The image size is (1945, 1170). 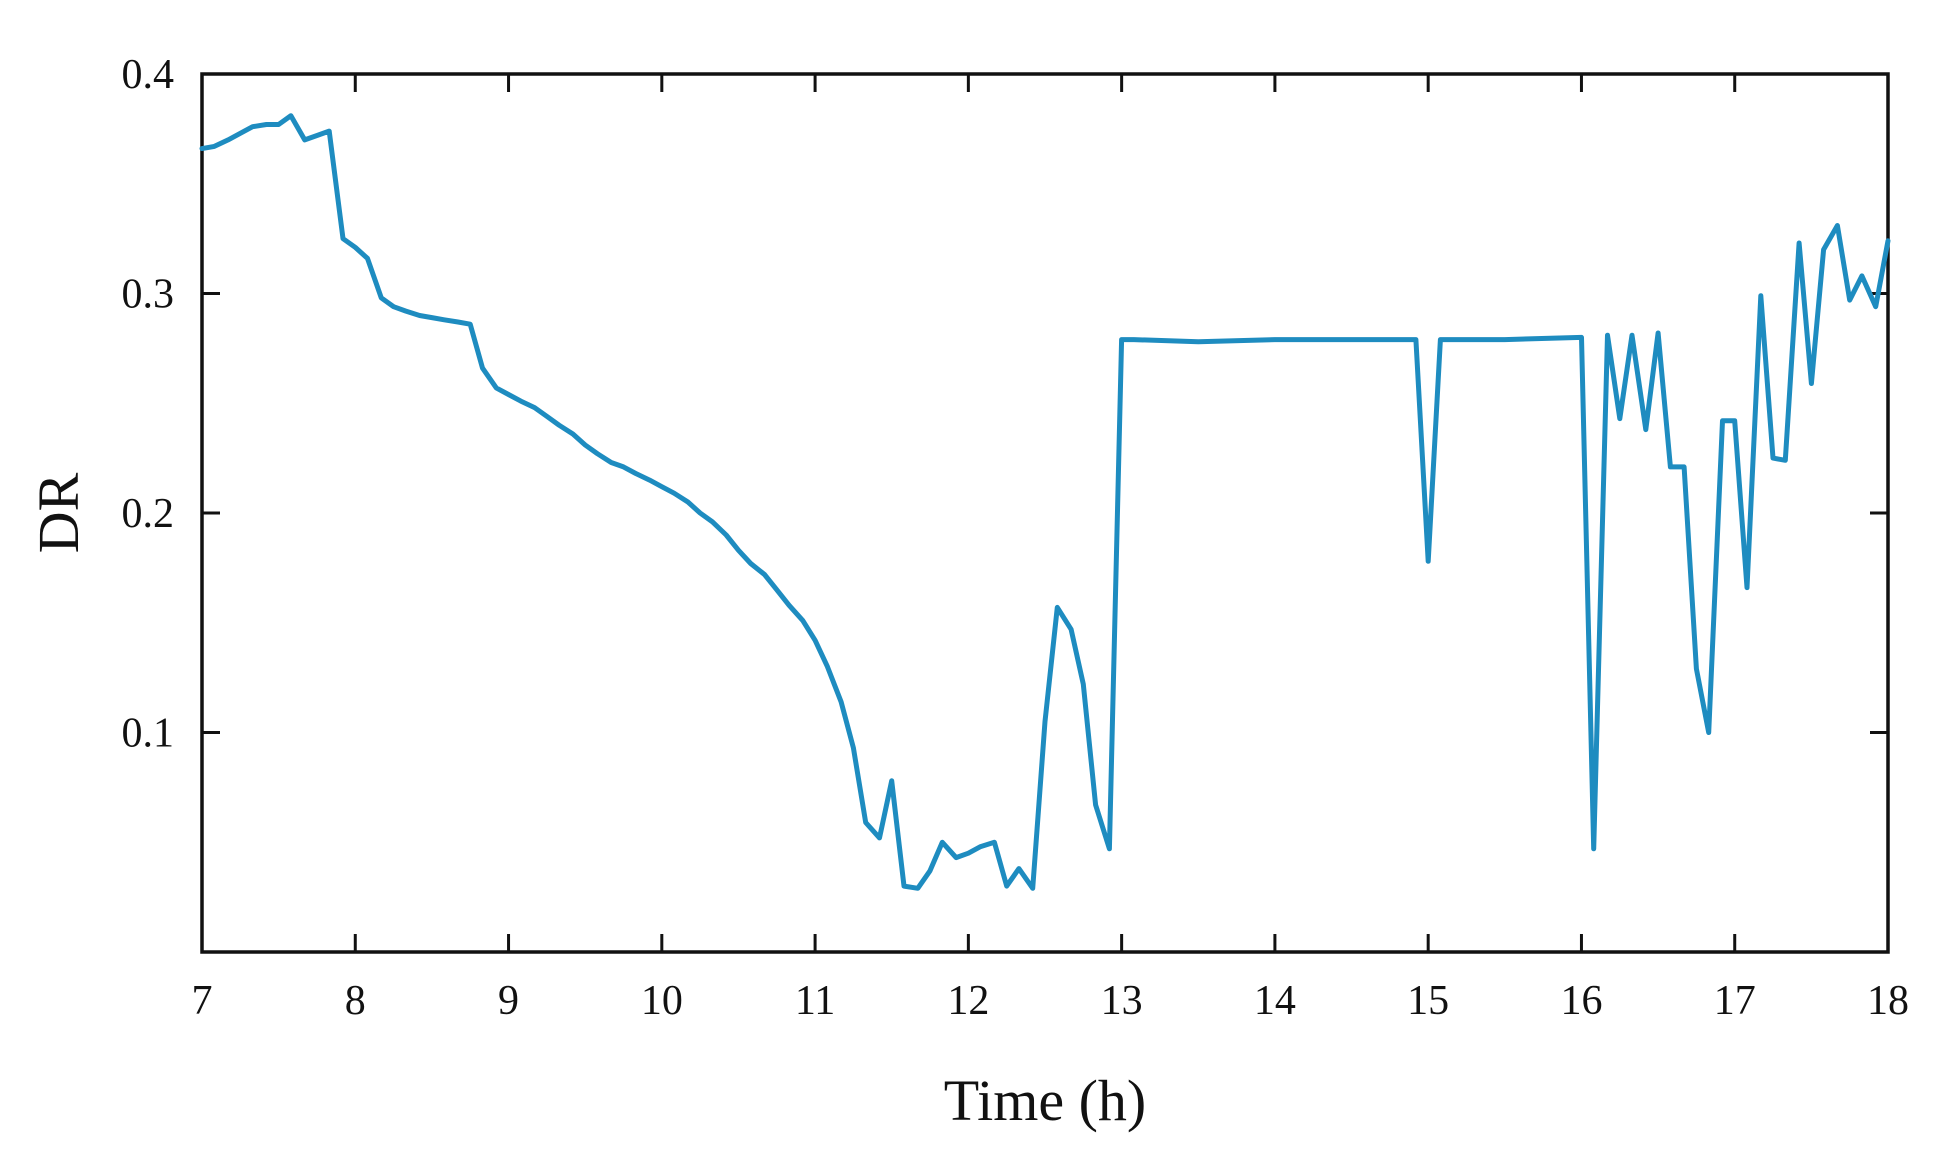 What do you see at coordinates (58, 512) in the screenshot?
I see `y-axis-title: DR` at bounding box center [58, 512].